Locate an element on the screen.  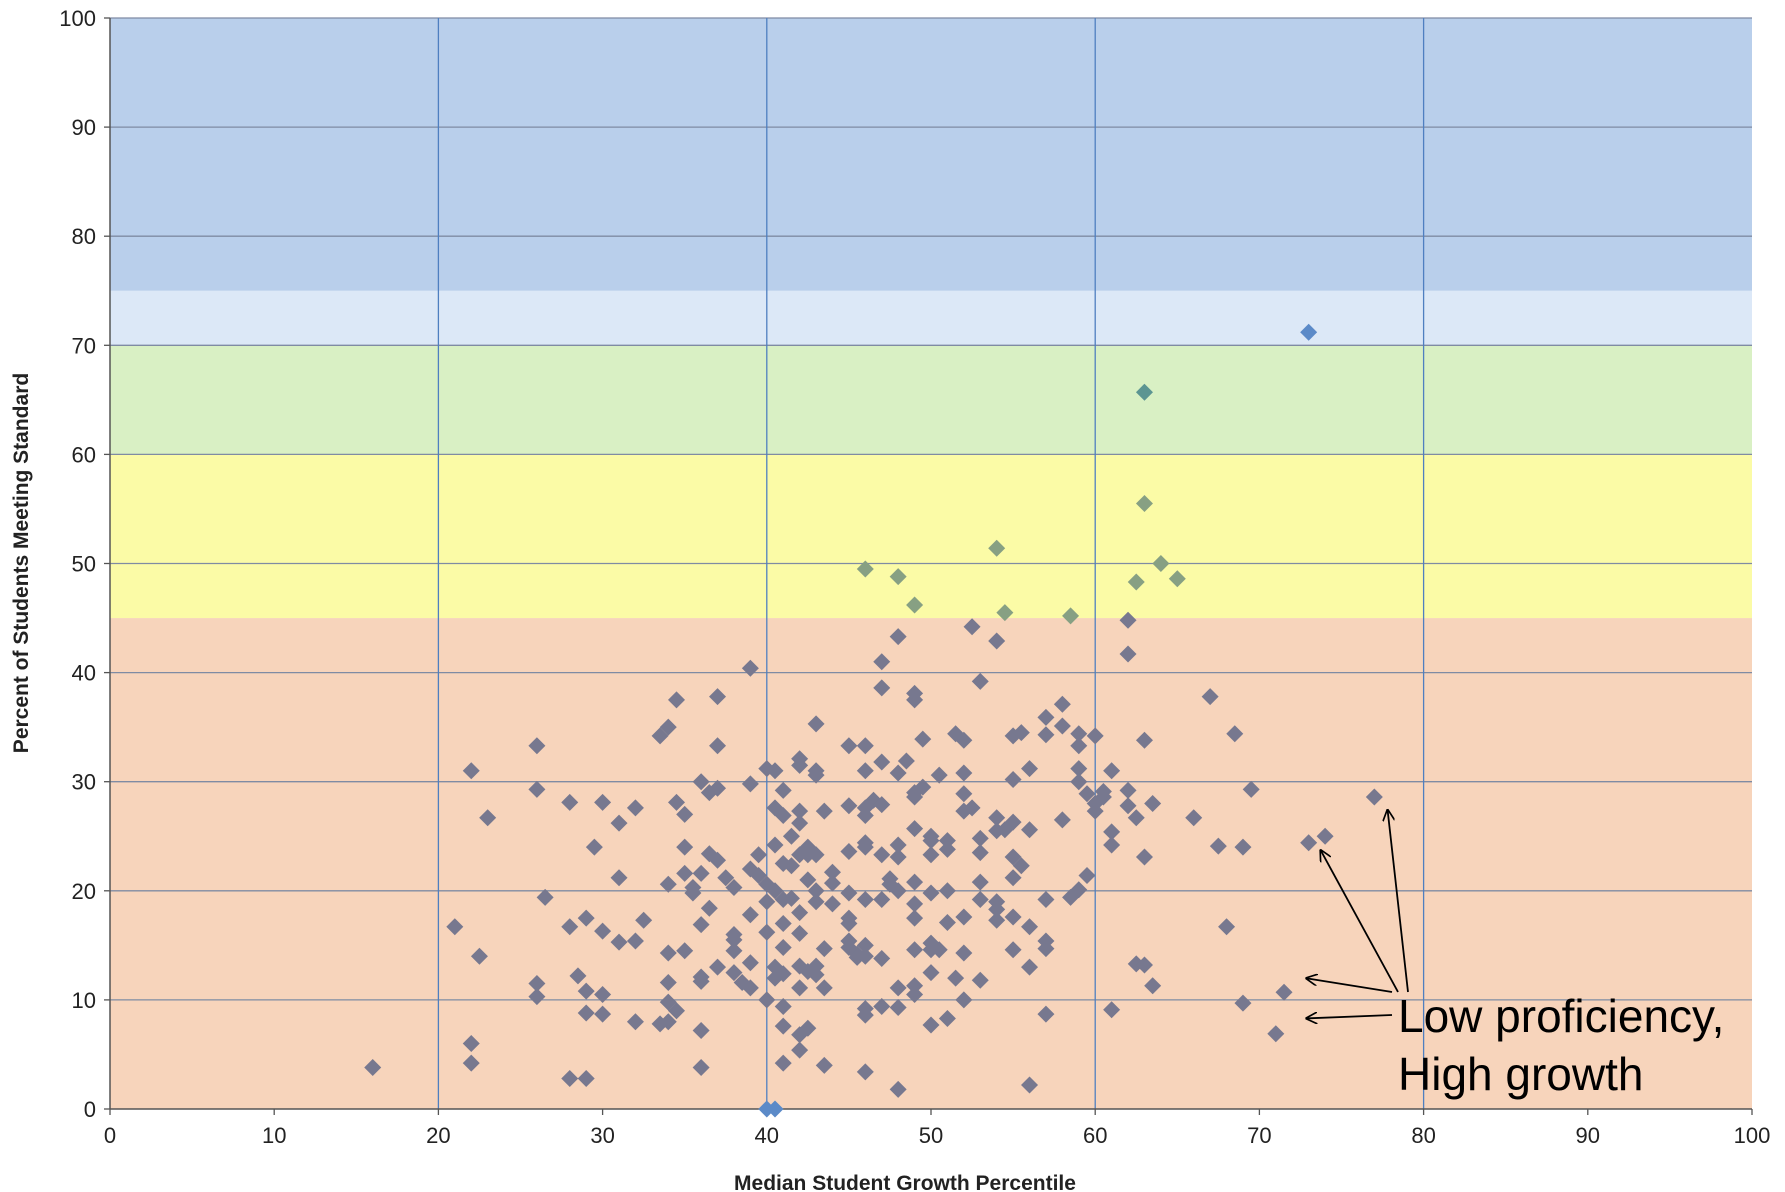
y-tick-label-10: 100 is located at coordinates (77, 18).